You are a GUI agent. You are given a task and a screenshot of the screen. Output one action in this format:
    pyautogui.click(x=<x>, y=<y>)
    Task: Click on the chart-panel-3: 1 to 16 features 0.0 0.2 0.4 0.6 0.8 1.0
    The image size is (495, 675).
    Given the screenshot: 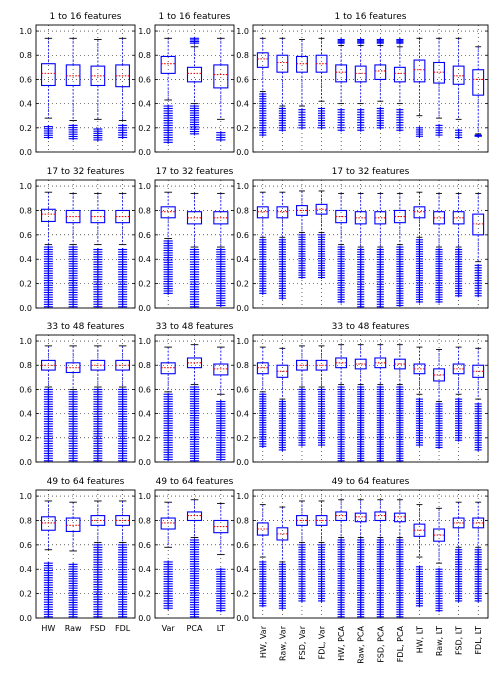 What is the action you would take?
    pyautogui.click(x=362, y=84)
    